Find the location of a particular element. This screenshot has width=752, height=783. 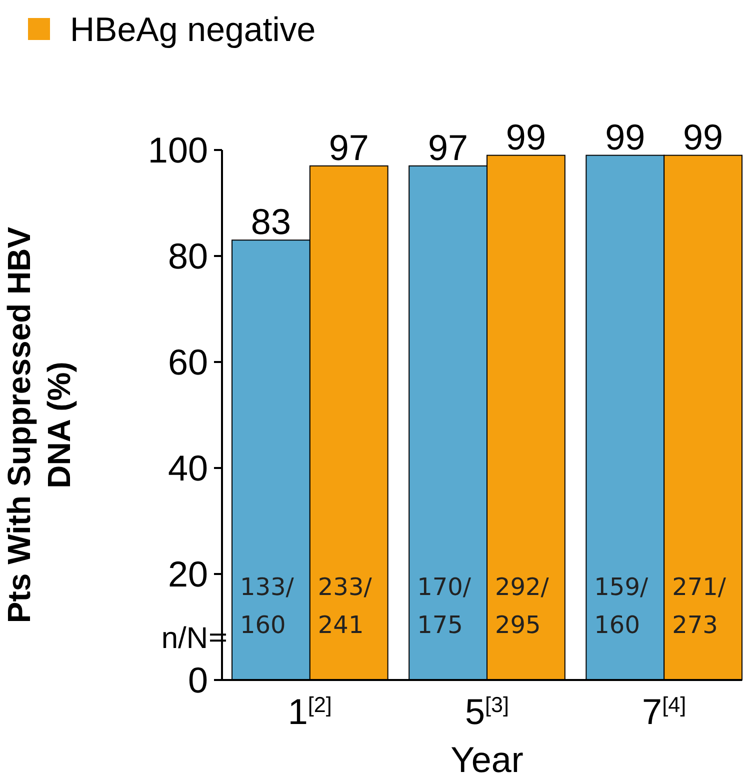

annotation: 133/160 is located at coordinates (267, 606).